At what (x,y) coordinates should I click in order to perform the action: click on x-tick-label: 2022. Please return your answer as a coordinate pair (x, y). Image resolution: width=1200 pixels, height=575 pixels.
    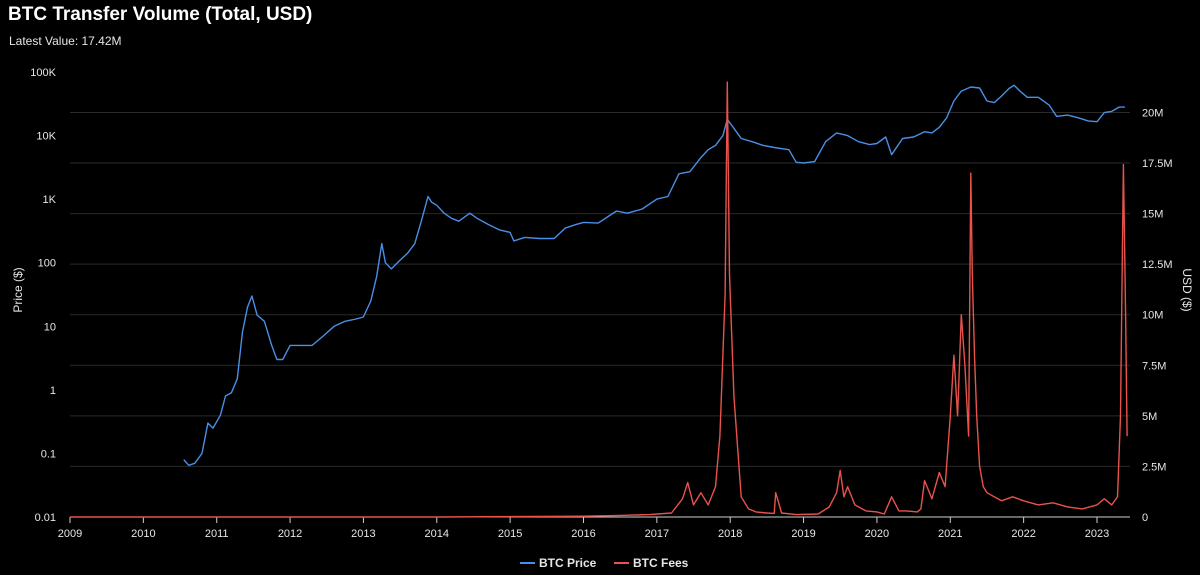
    Looking at the image, I should click on (1023, 534).